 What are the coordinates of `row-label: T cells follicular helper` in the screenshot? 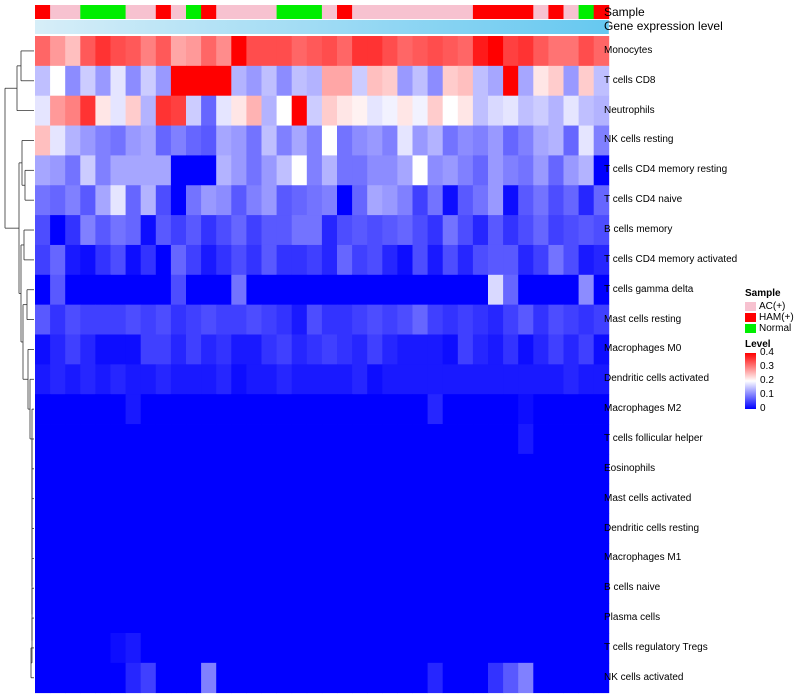 It's located at (653, 438).